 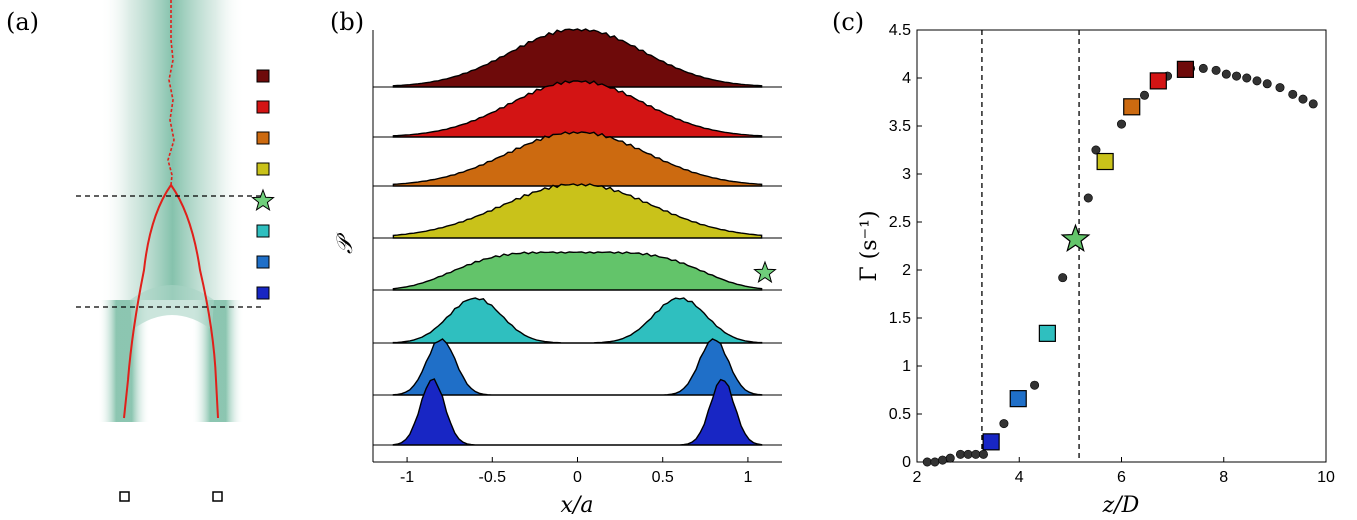 I want to click on c-x-tick-label: 4, so click(x=1019, y=477).